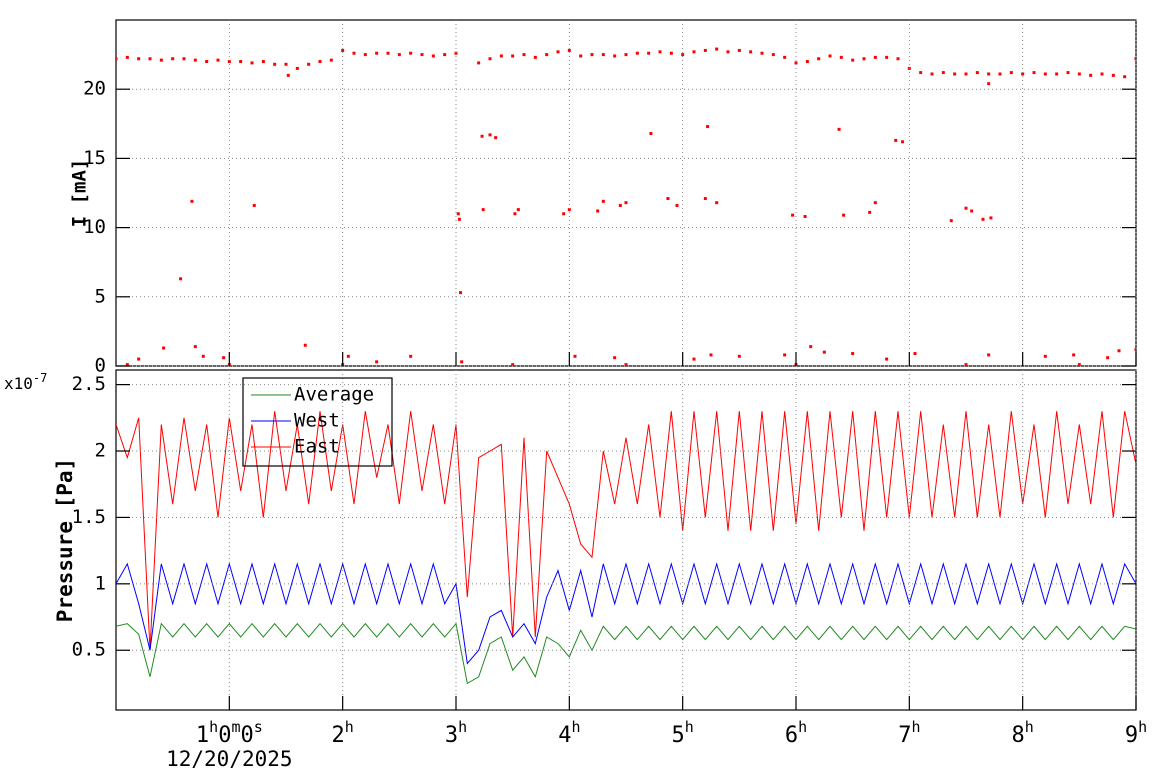 This screenshot has height=782, width=1158. Describe the element at coordinates (626, 653) in the screenshot. I see `series-line` at that location.